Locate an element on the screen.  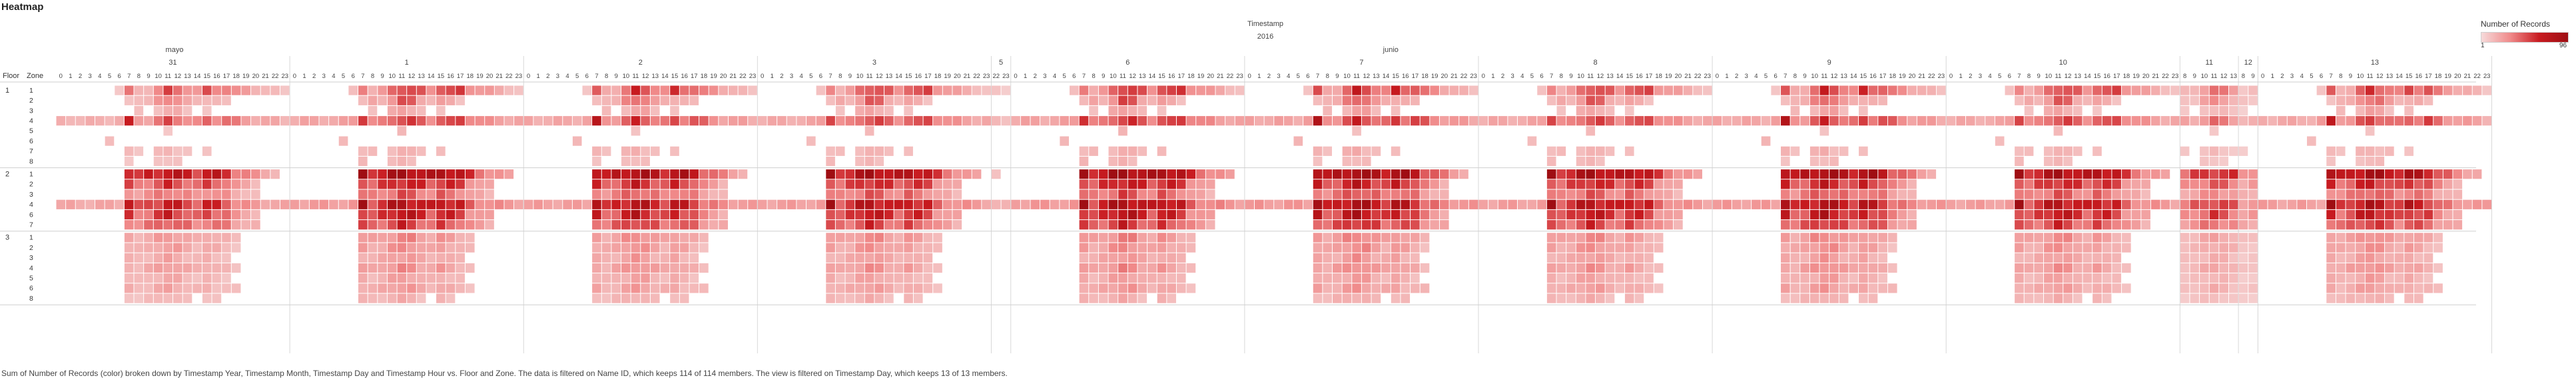
hour-label: 5 is located at coordinates (109, 76).